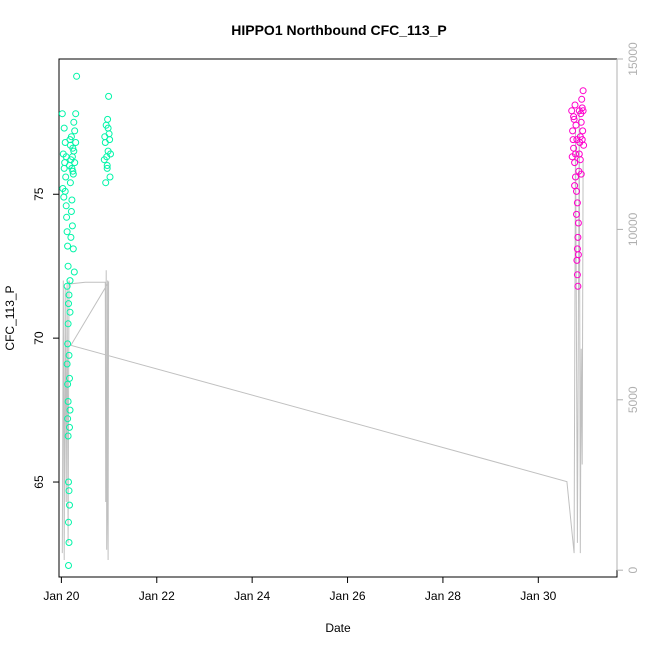 The image size is (650, 650). What do you see at coordinates (633, 570) in the screenshot?
I see `y2-tick-label: 0` at bounding box center [633, 570].